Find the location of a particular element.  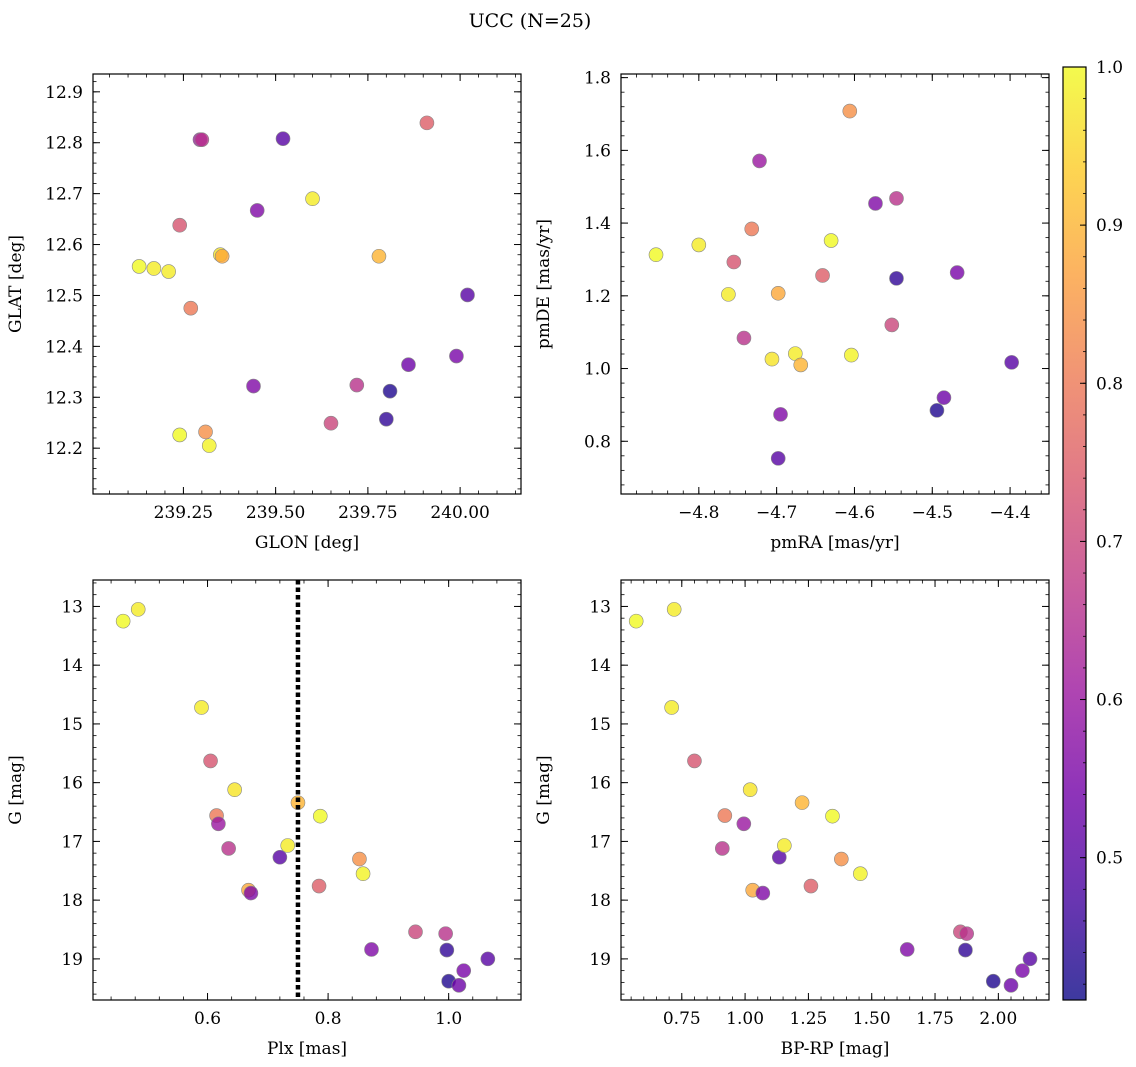

data-layer is located at coordinates (305, 797).